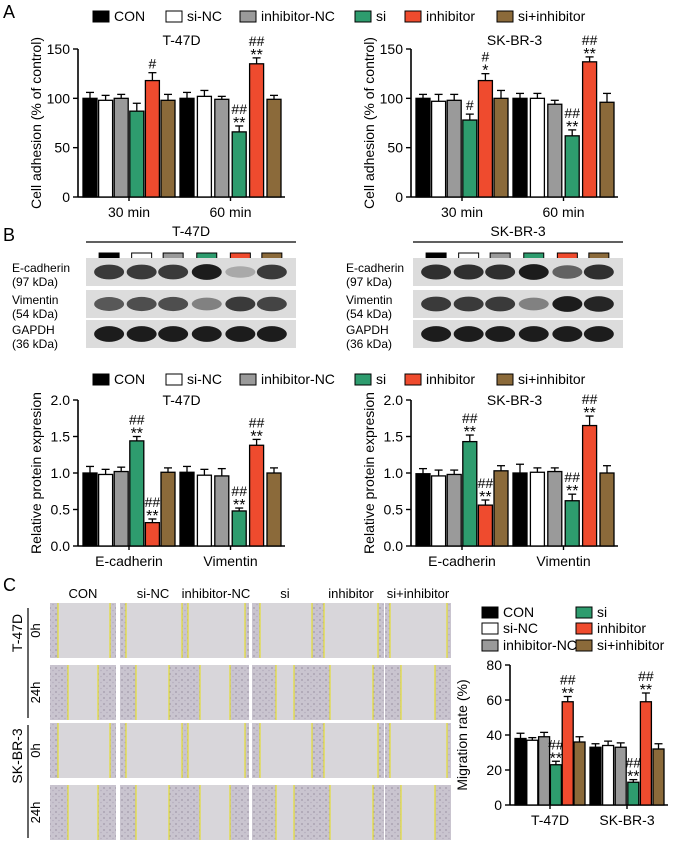  What do you see at coordinates (61, 437) in the screenshot?
I see `y-tick-label: 1.5` at bounding box center [61, 437].